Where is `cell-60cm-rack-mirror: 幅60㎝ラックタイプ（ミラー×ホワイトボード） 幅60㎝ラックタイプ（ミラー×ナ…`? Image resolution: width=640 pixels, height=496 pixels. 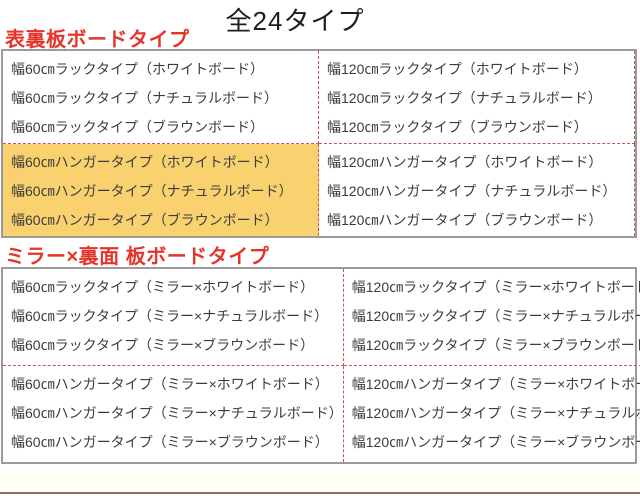 cell-60cm-rack-mirror: 幅60㎝ラックタイプ（ミラー×ホワイトボード） 幅60㎝ラックタイプ（ミラー×ナ… is located at coordinates (173, 317).